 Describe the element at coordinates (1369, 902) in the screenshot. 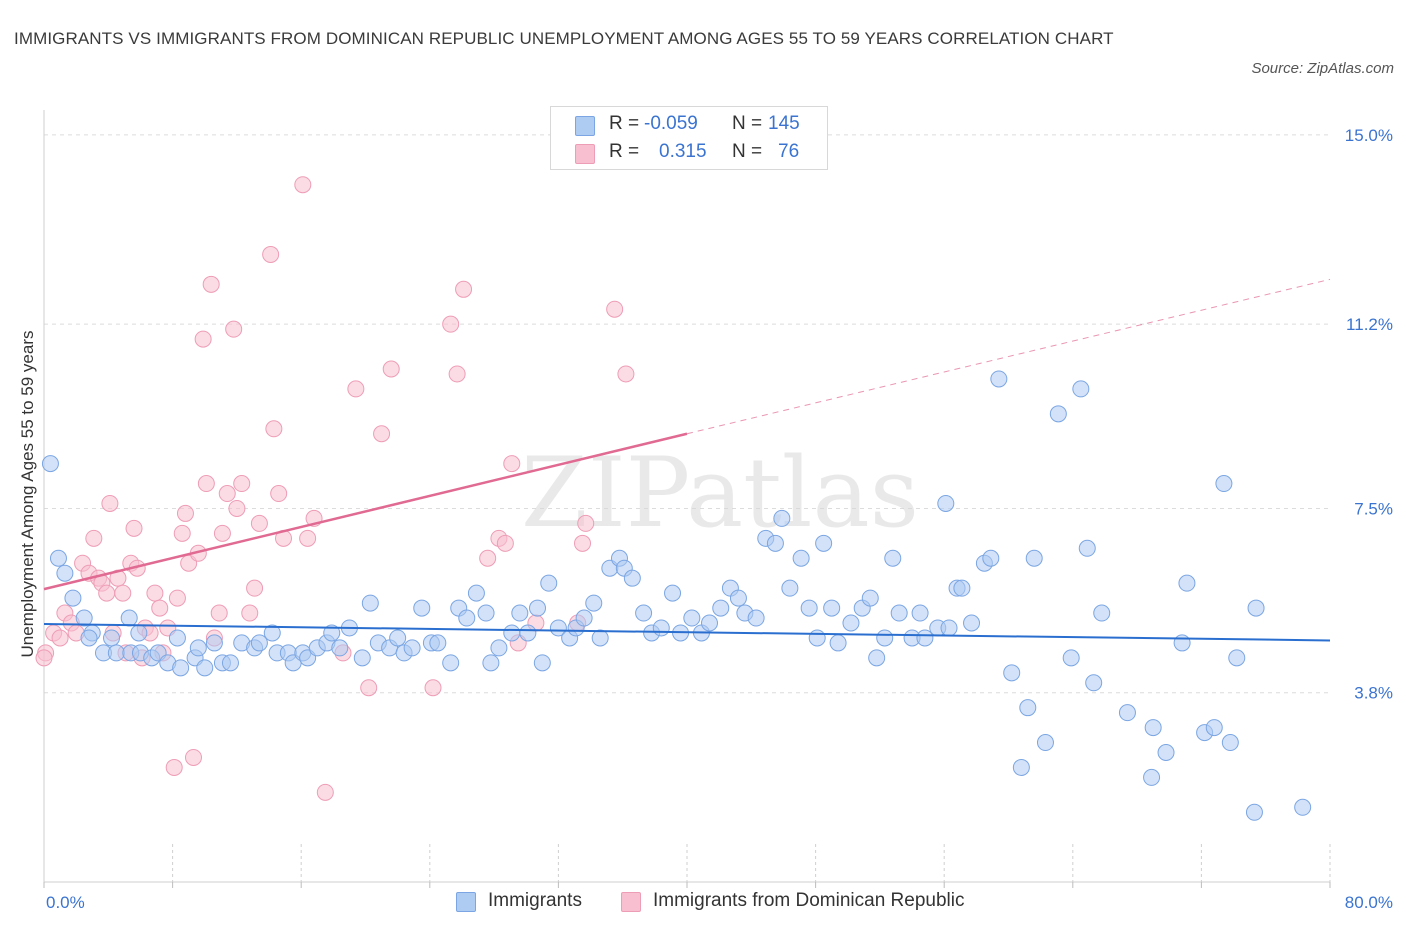

I see `x-tick-label: 80.0%` at that location.